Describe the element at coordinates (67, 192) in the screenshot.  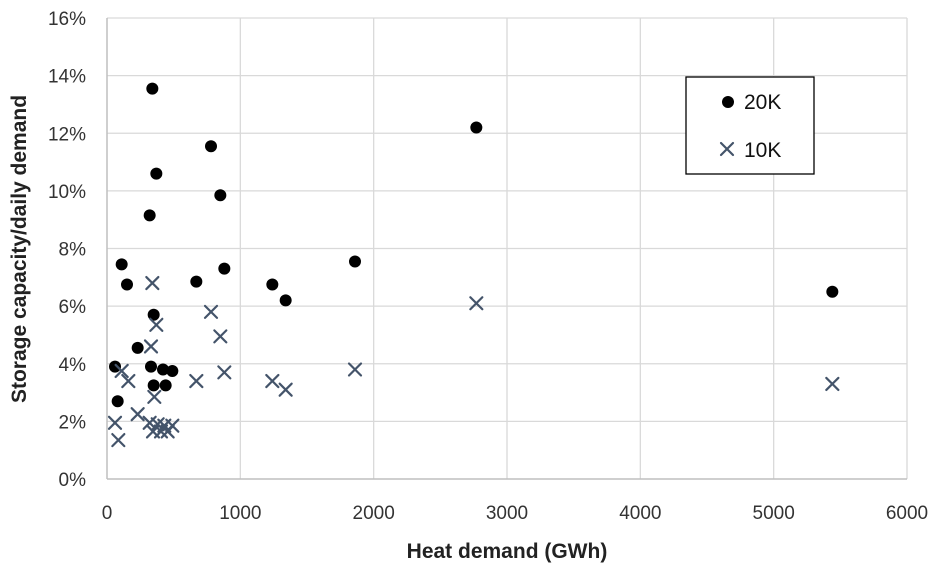
I see `y-tick-label: 10%` at that location.